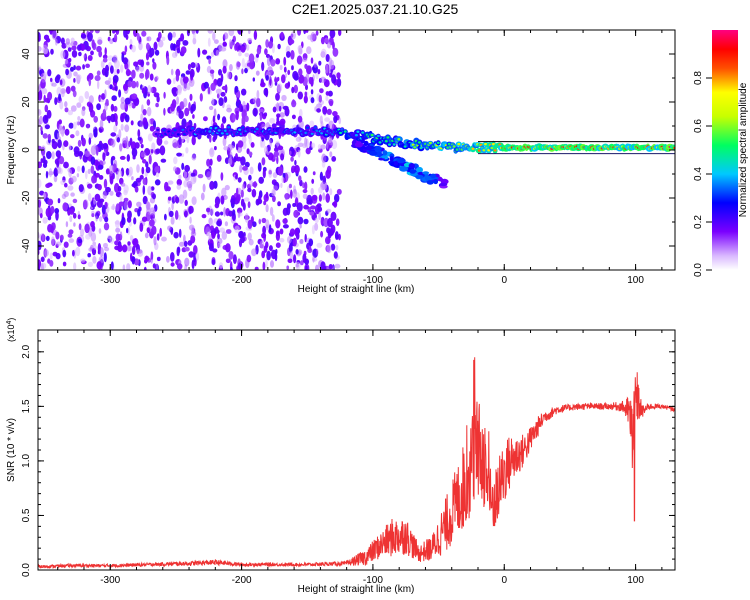 The height and width of the screenshot is (600, 750). I want to click on y-tick-label: 40, so click(26, 54).